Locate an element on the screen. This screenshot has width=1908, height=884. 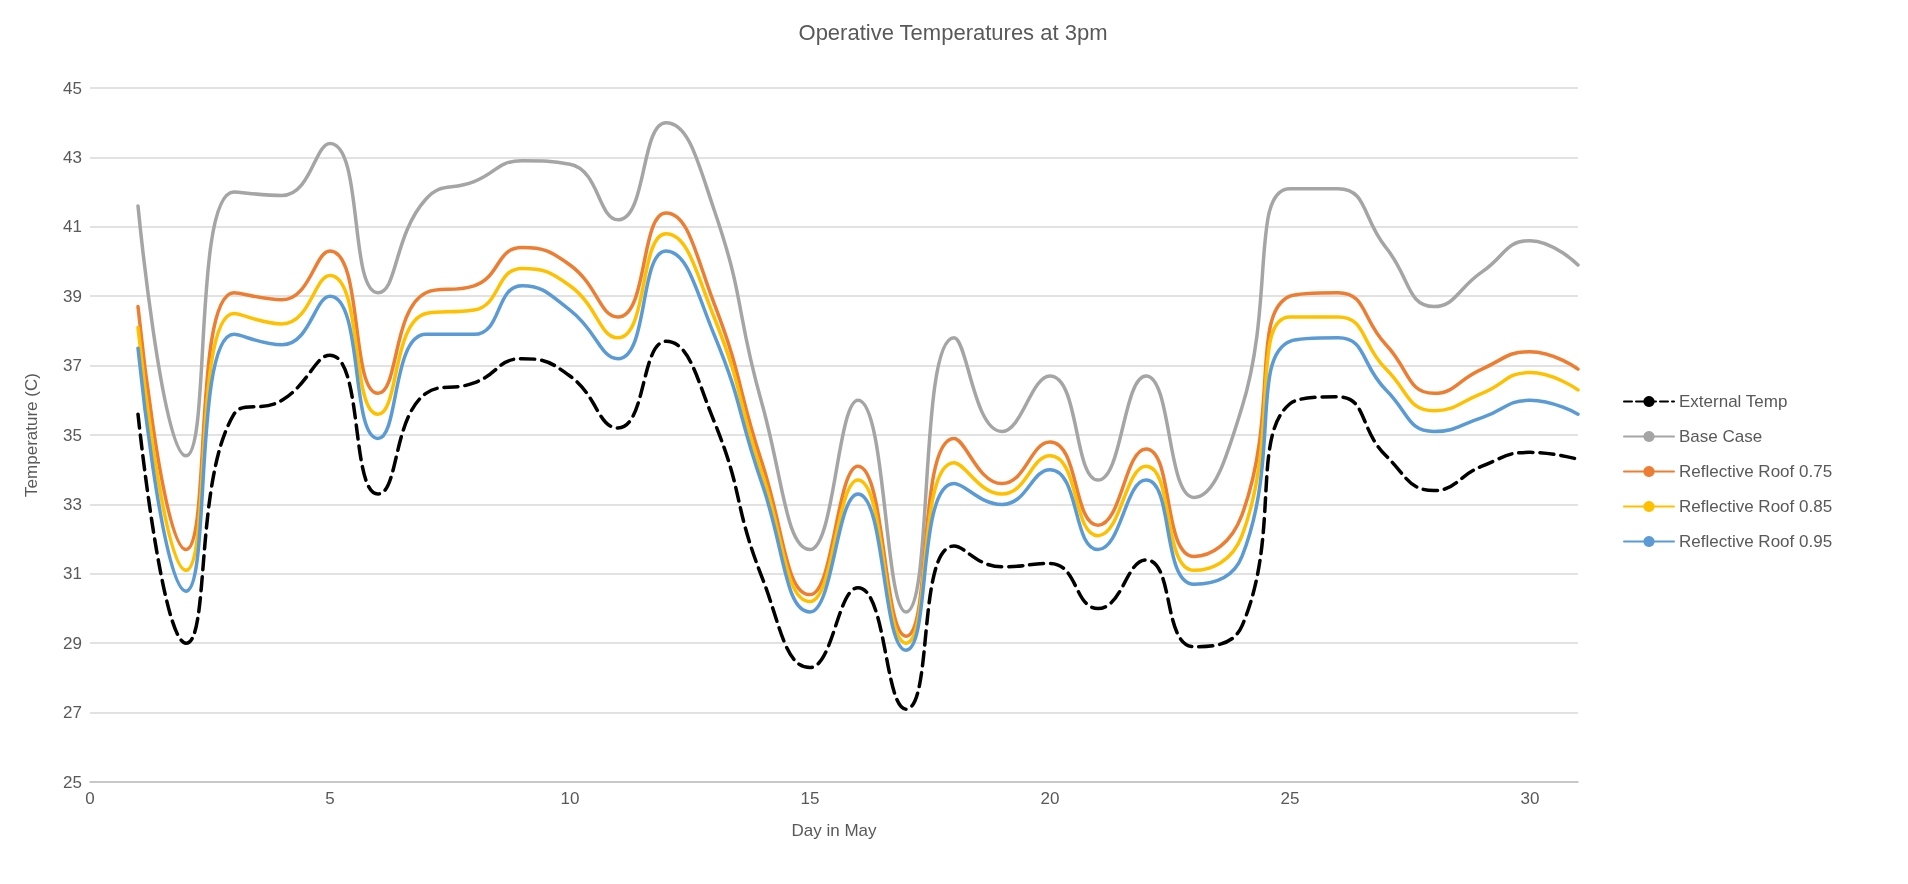
y-tick-label: 31 is located at coordinates (72, 574).